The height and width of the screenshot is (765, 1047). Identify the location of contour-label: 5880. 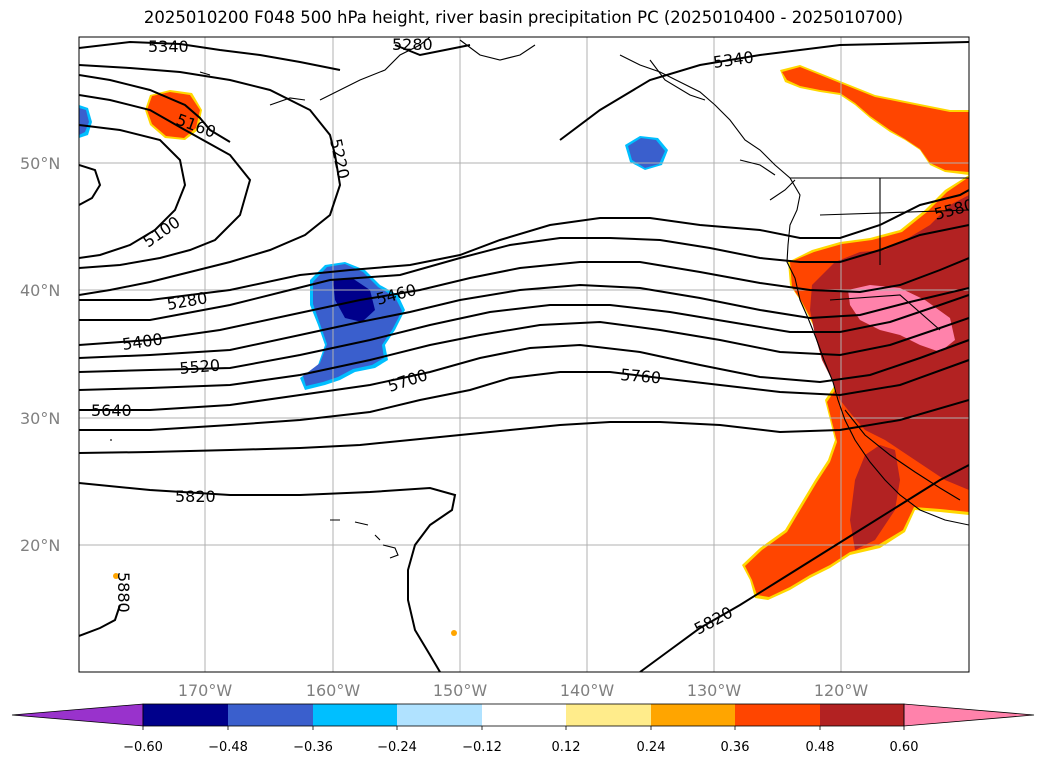
(123, 592).